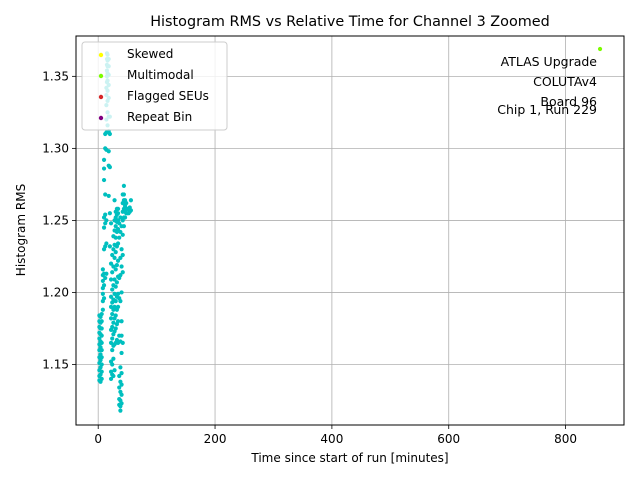  I want to click on legend-marker-repeat-bin, so click(101, 118).